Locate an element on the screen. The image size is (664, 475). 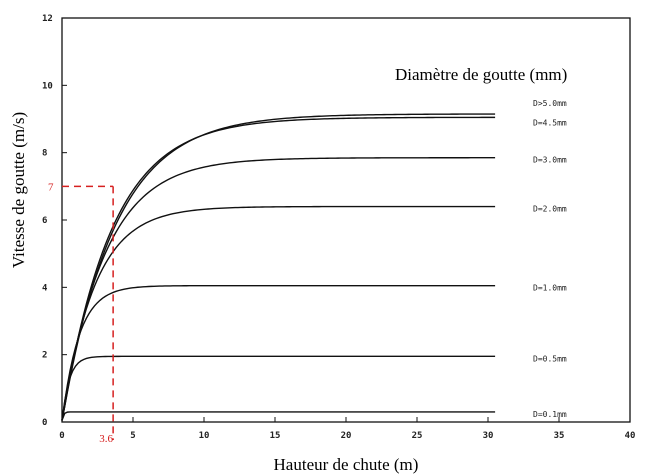
y-tick-label: 0 is located at coordinates (44, 423).